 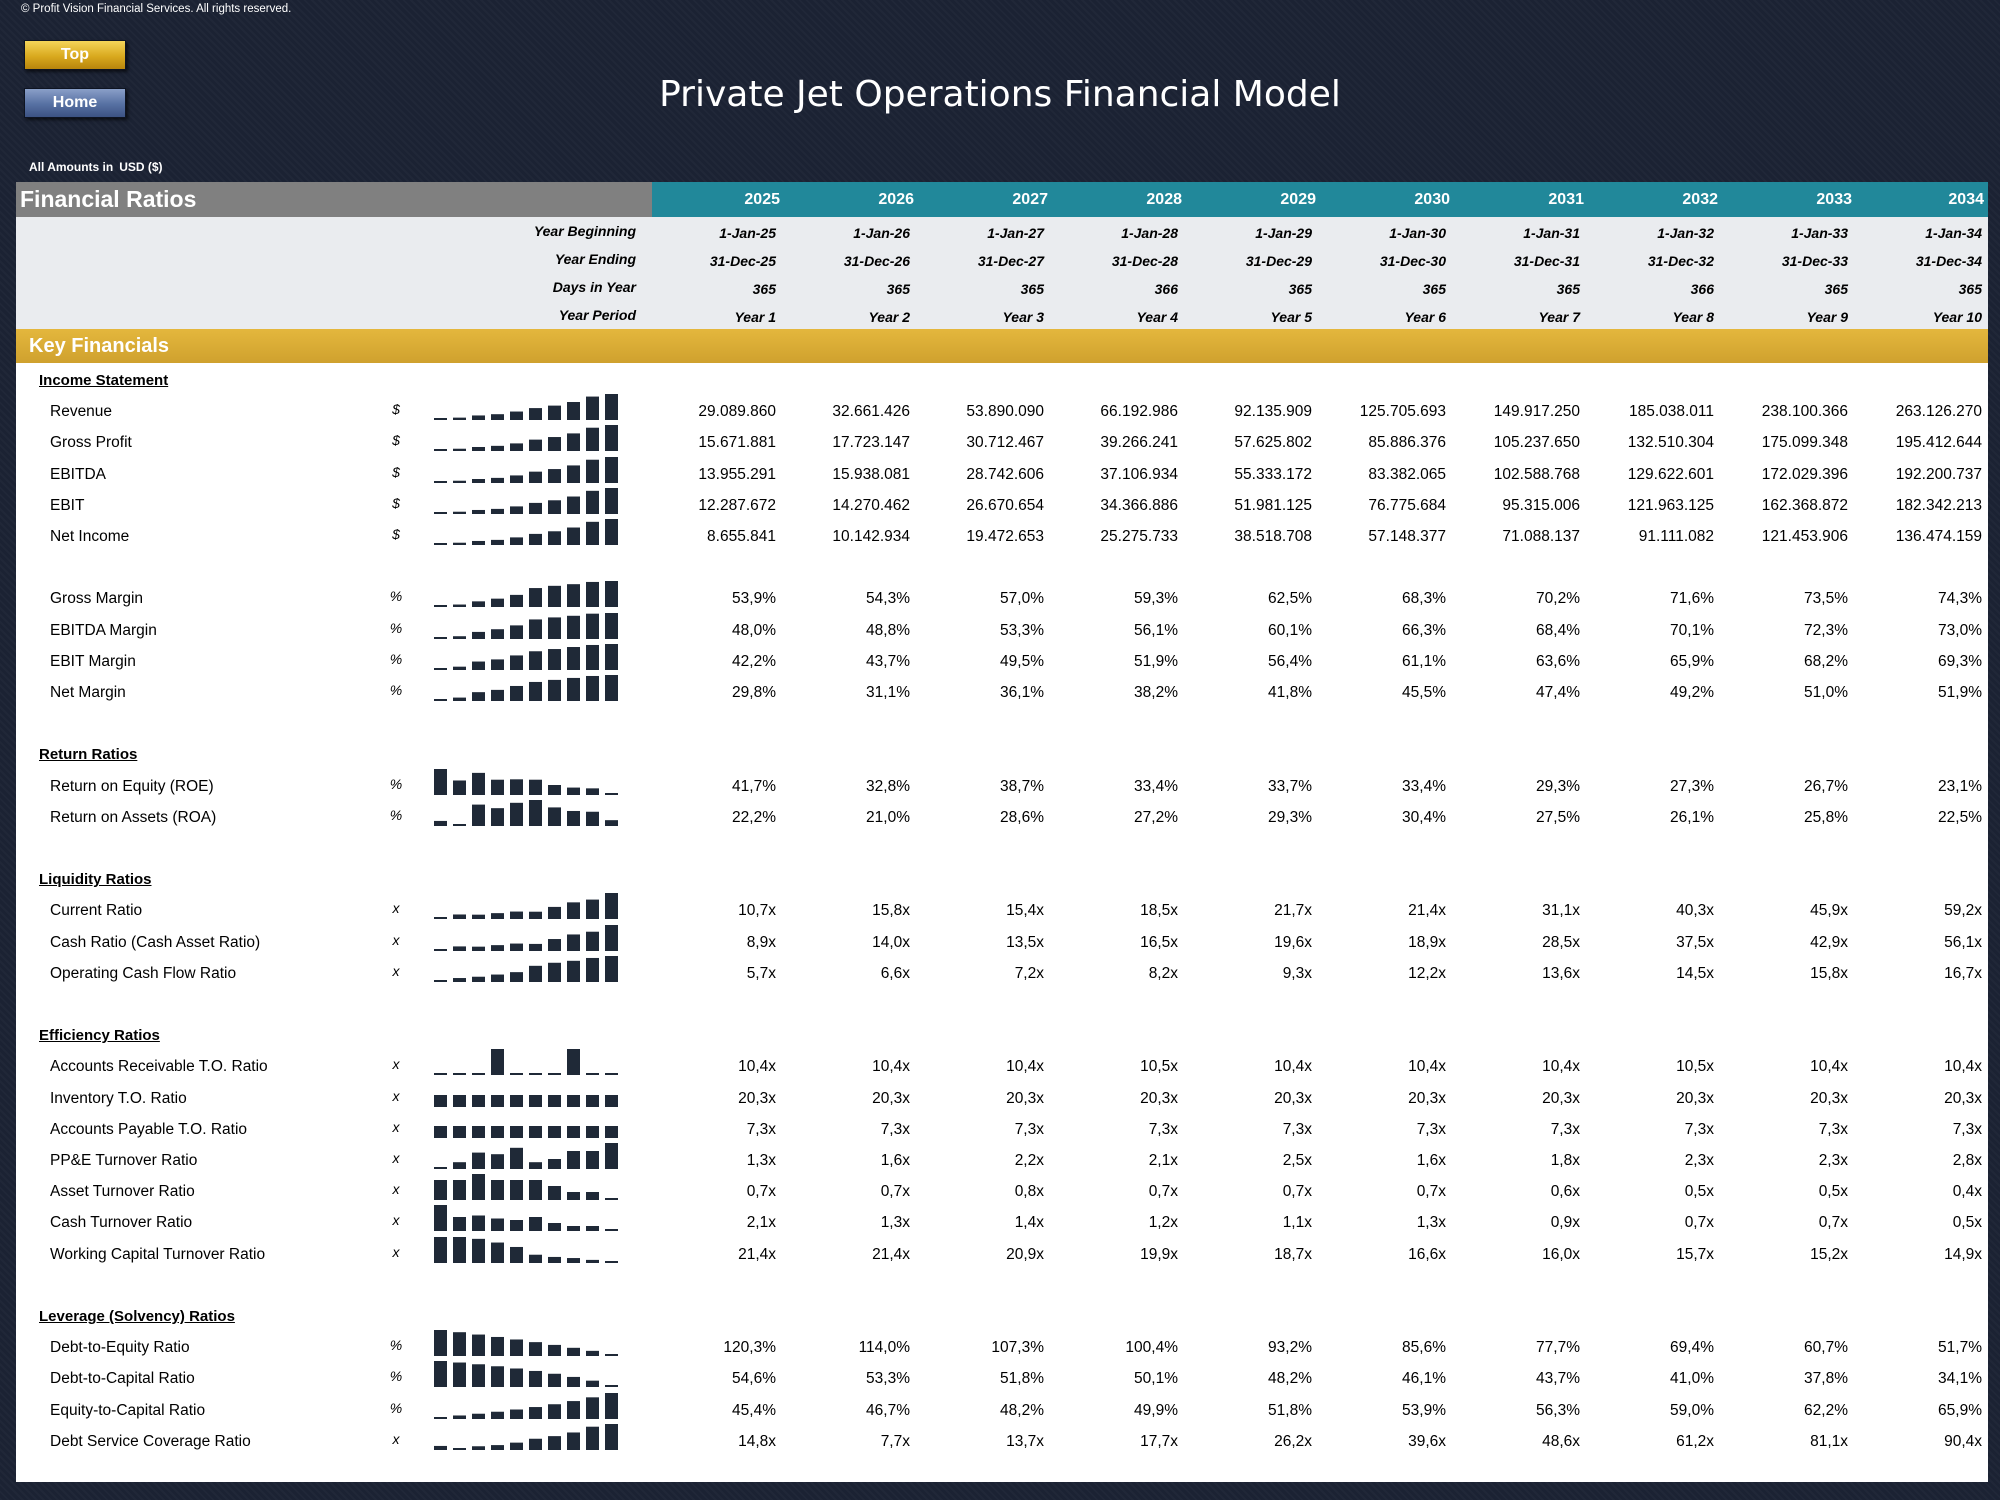 I want to click on year-8: 2033, so click(x=1834, y=199).